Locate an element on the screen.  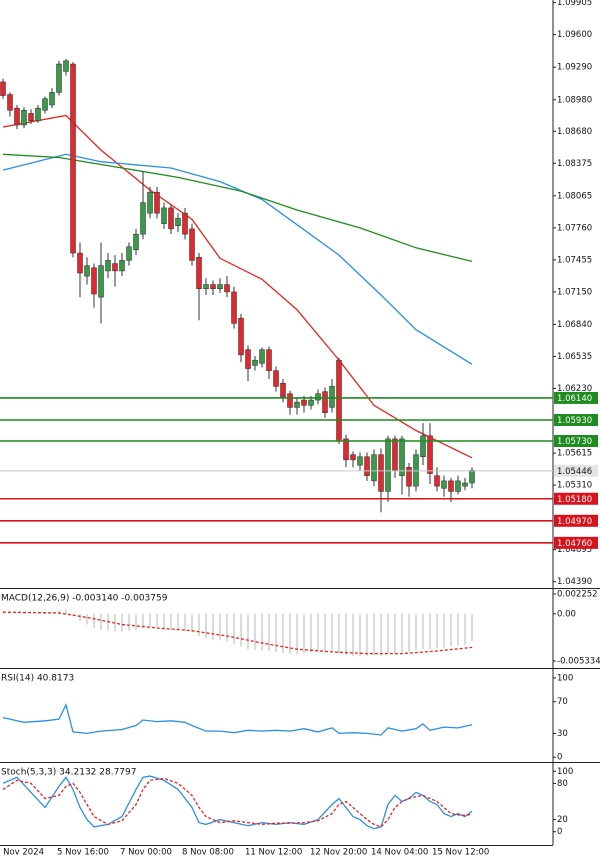
indicator-line is located at coordinates (237, 802).